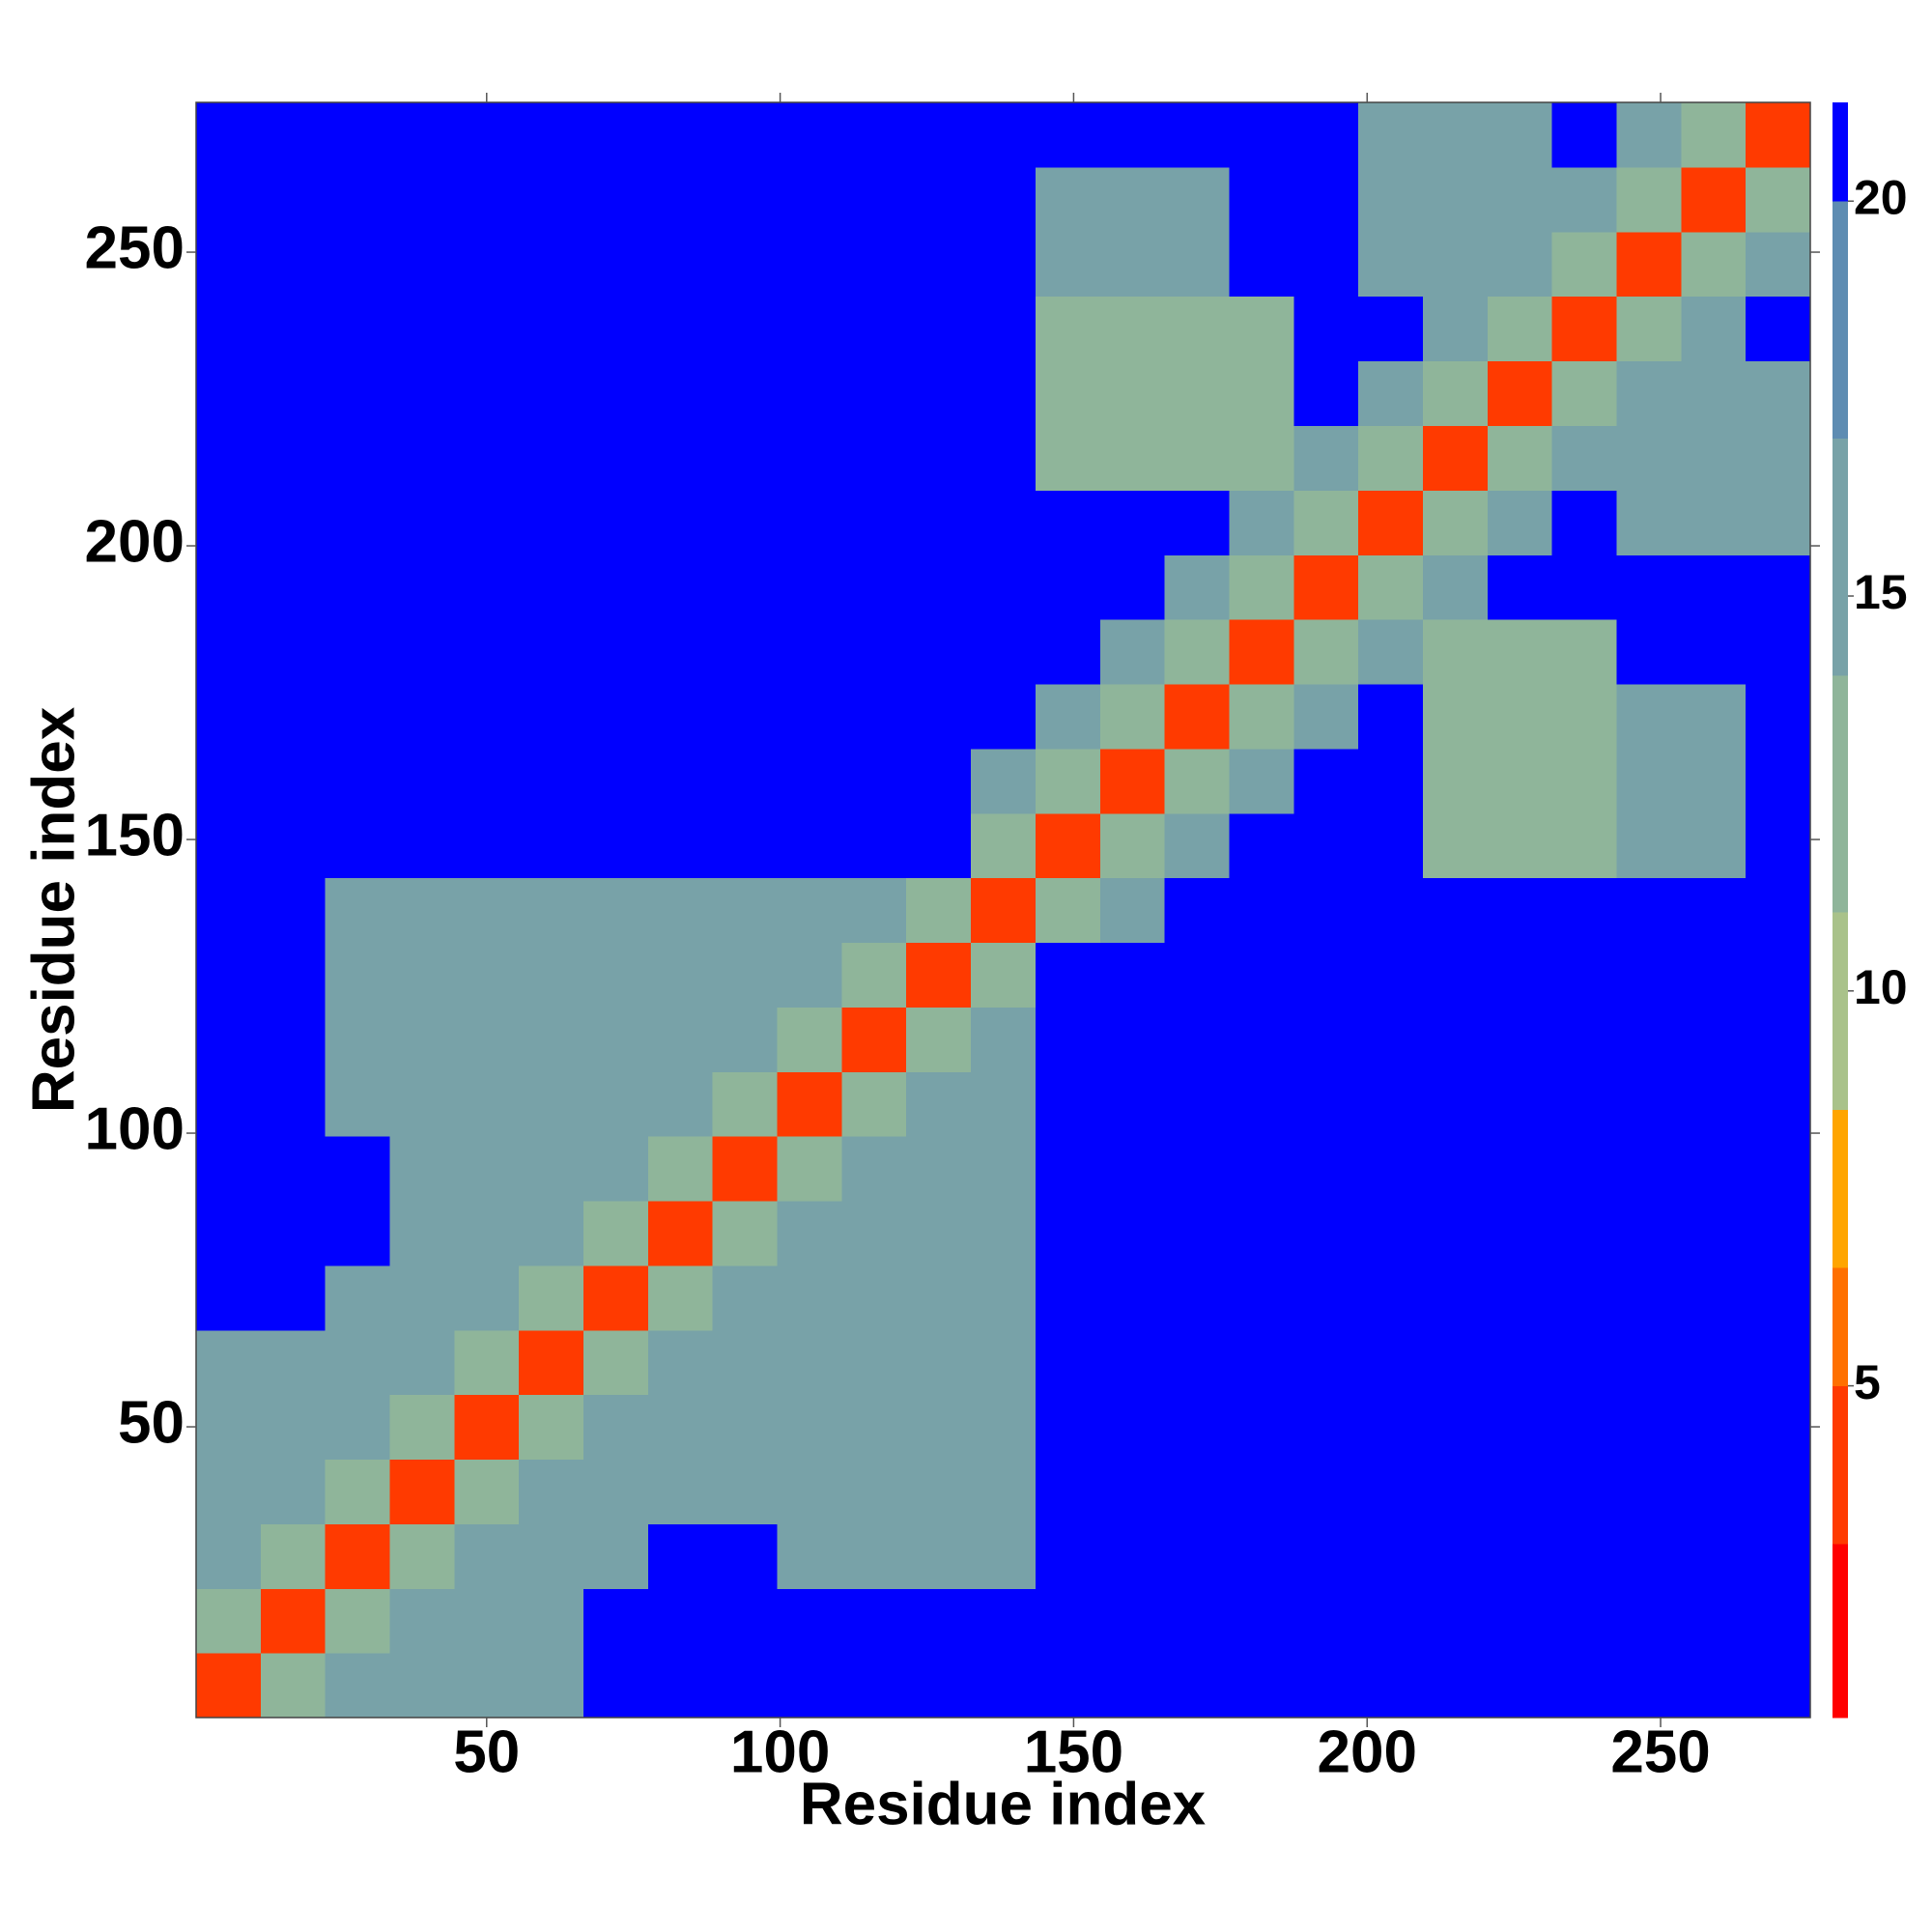 Image resolution: width=1932 pixels, height=1932 pixels. What do you see at coordinates (1881, 197) in the screenshot?
I see `colorbar-tick-label: 20` at bounding box center [1881, 197].